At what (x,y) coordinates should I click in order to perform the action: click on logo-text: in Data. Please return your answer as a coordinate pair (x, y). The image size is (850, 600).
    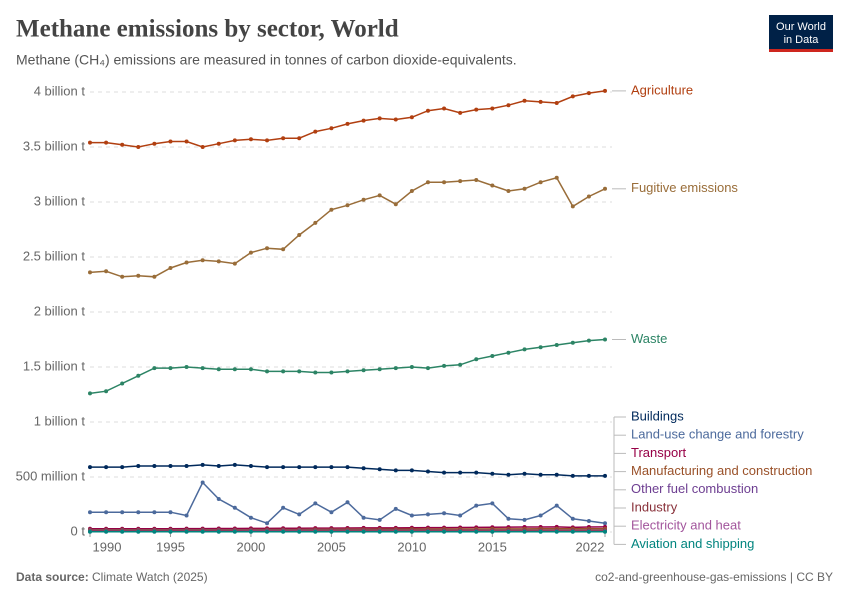
    Looking at the image, I should click on (802, 40).